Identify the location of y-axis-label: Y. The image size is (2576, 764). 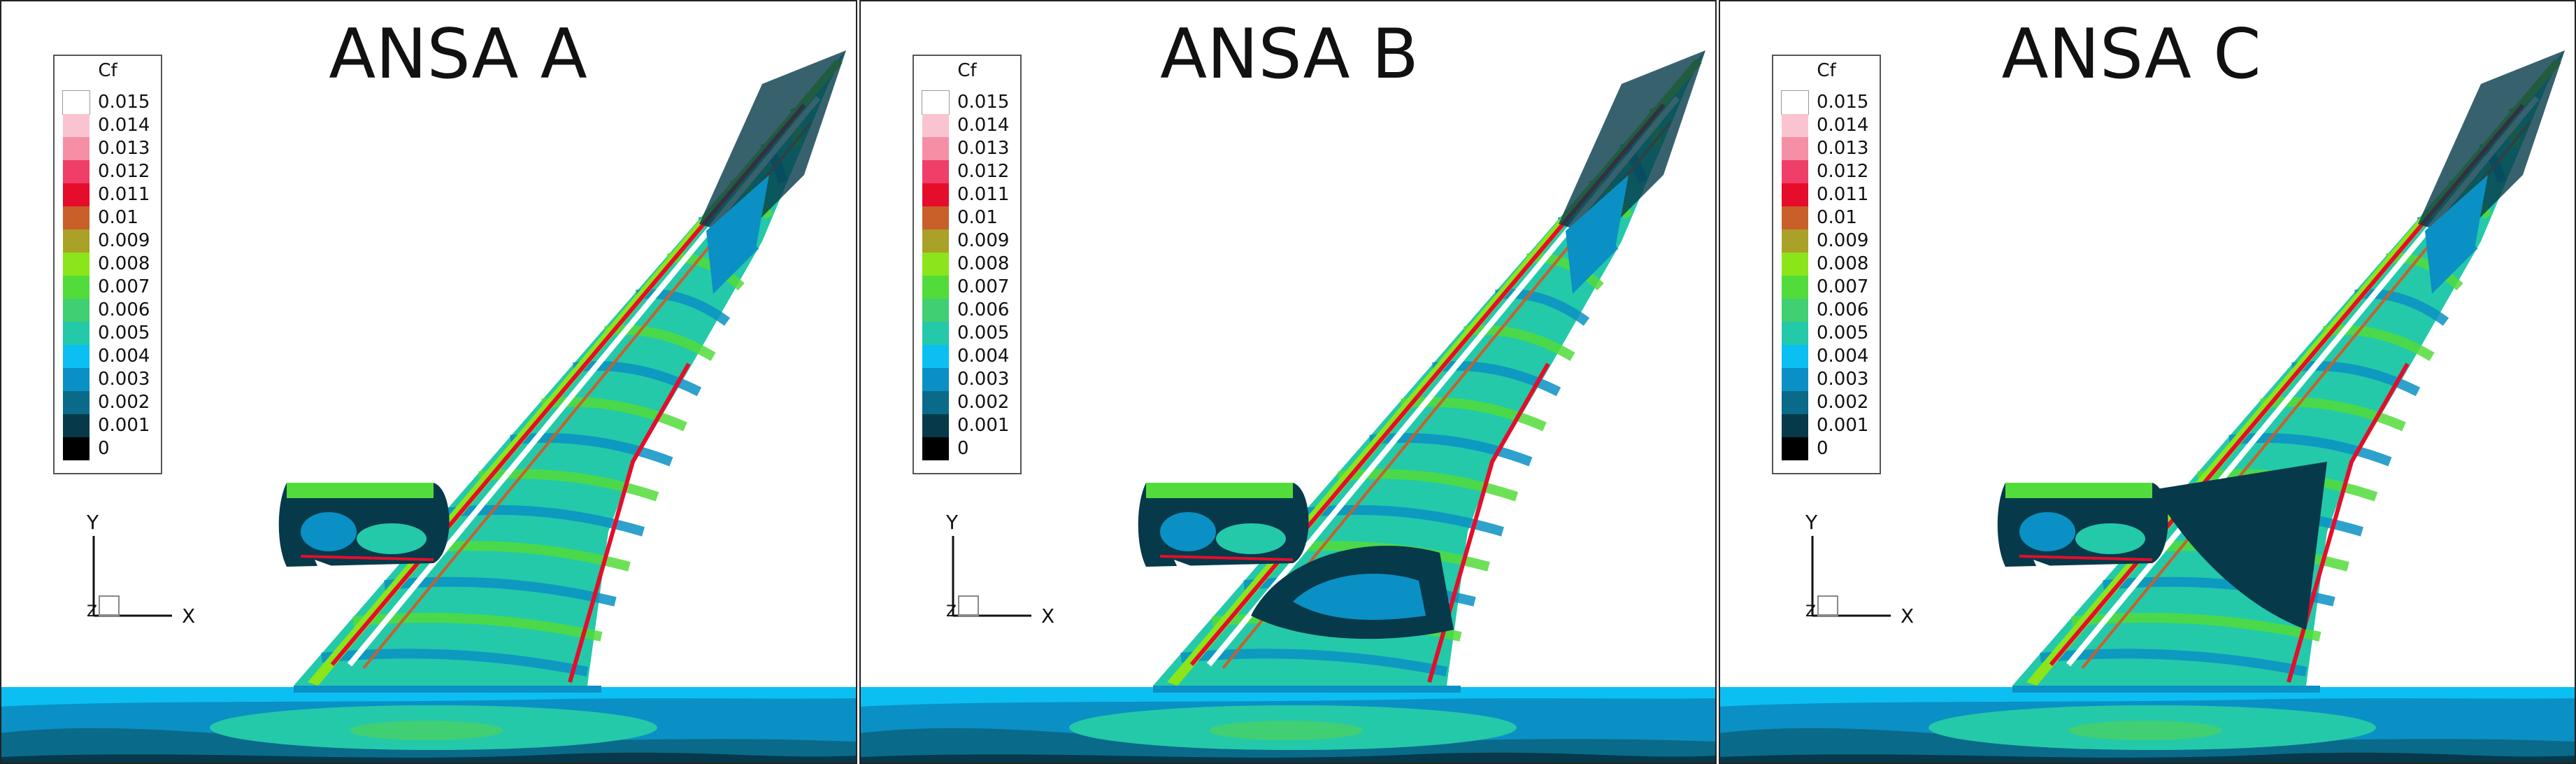
(1811, 522).